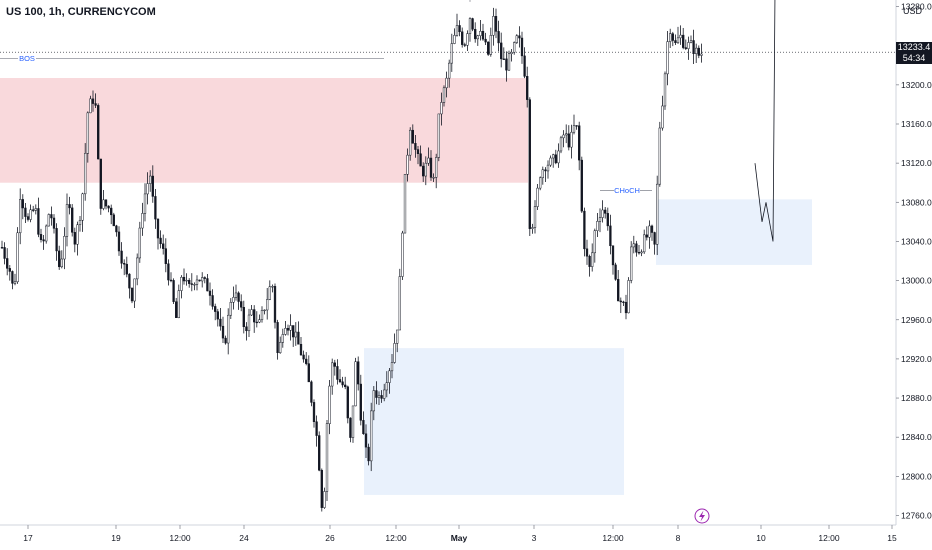 This screenshot has width=932, height=550. What do you see at coordinates (765, 121) in the screenshot?
I see `projection-path` at bounding box center [765, 121].